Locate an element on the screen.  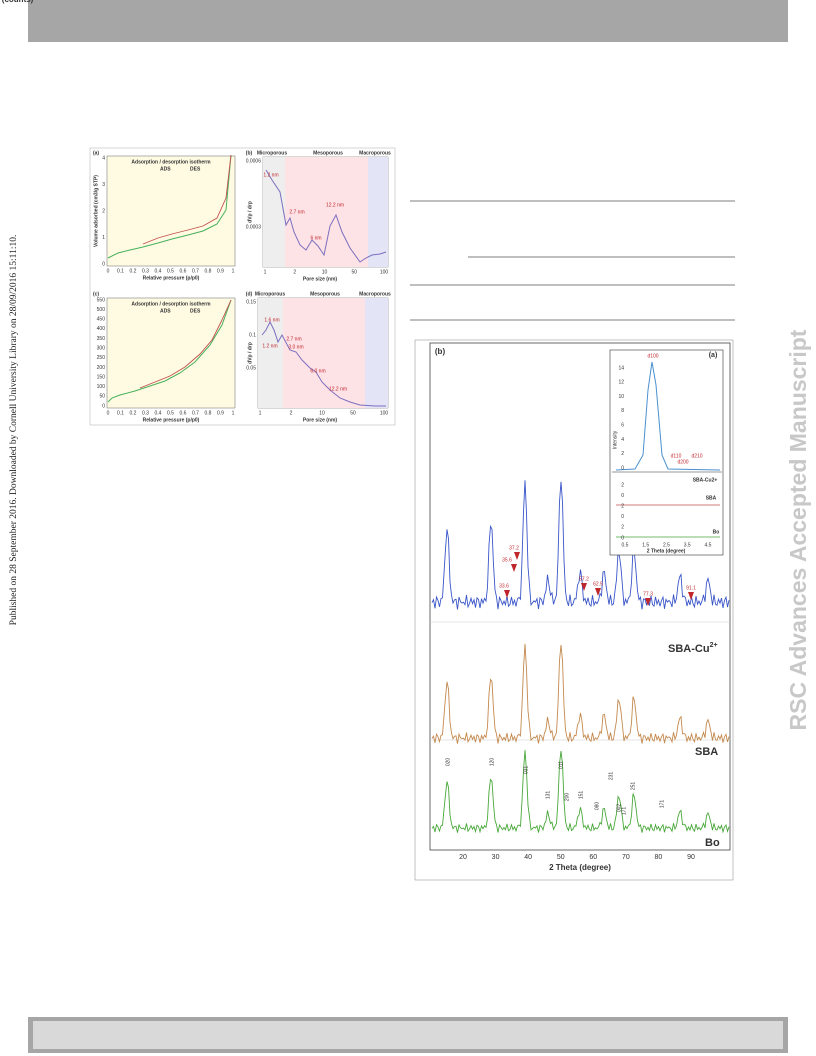
tick-label: 300 is located at coordinates (101, 349).